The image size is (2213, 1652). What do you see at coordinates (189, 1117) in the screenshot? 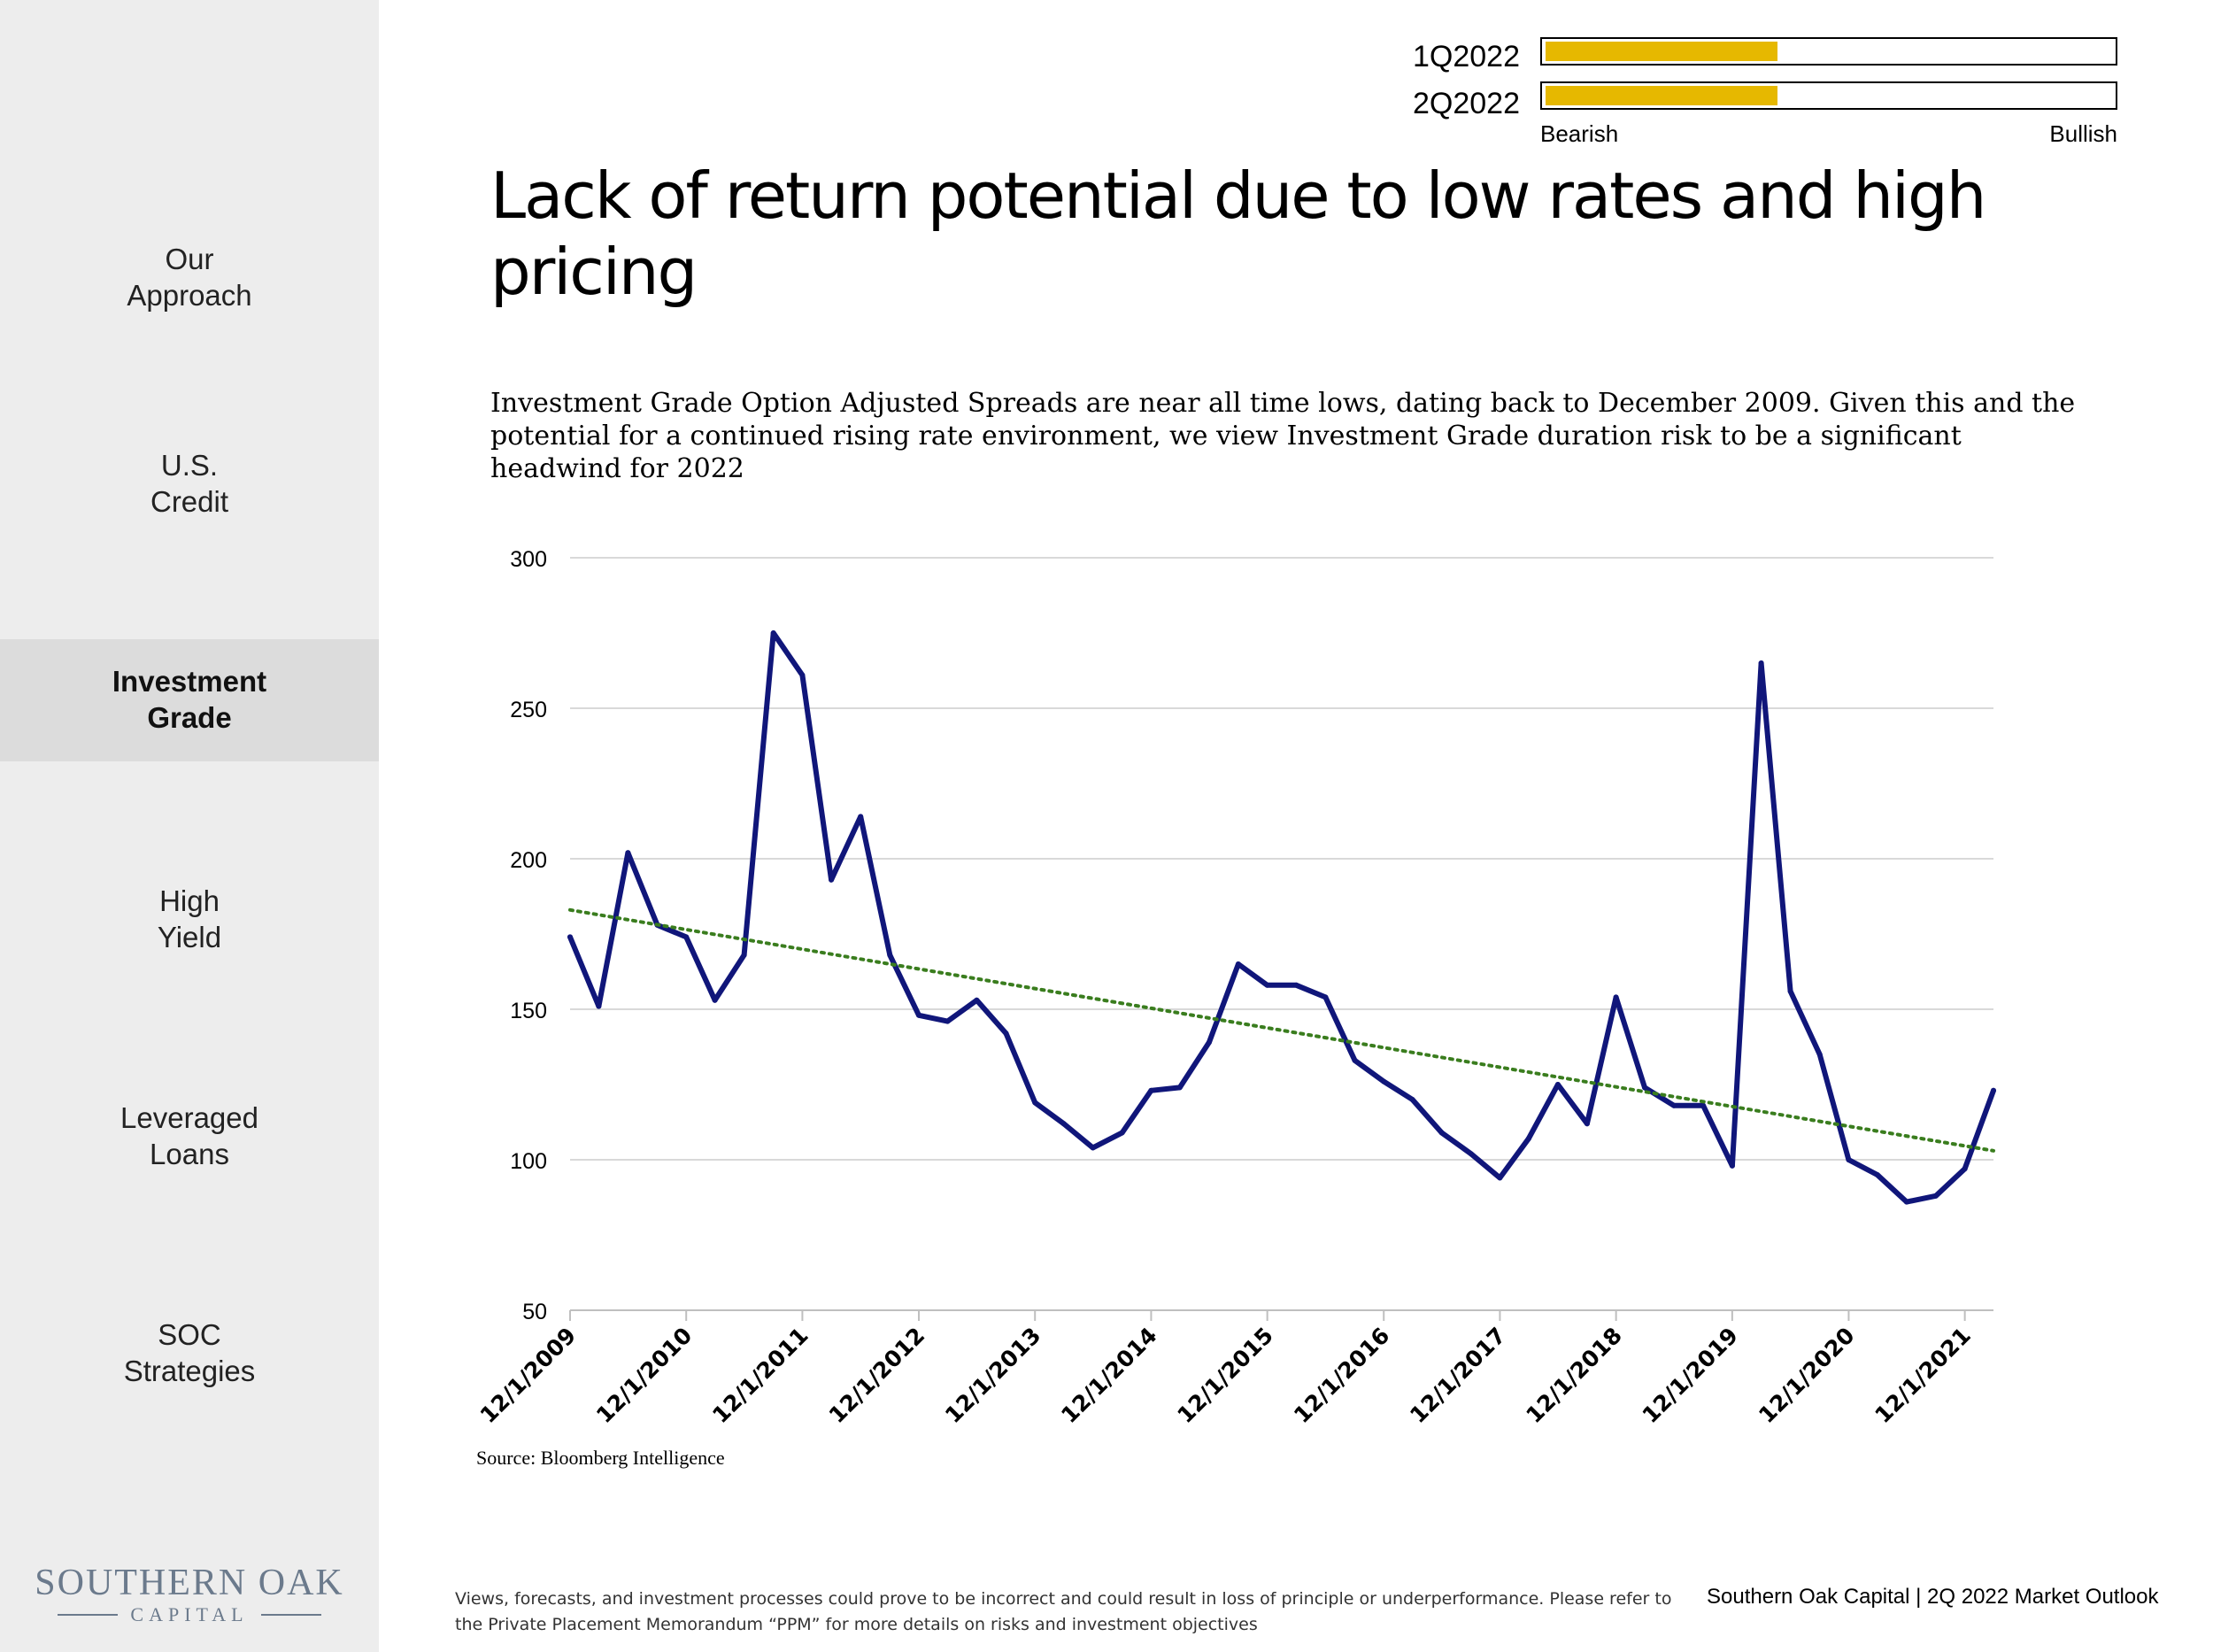
I see `sidebar-item-label: Leveraged` at bounding box center [189, 1117].